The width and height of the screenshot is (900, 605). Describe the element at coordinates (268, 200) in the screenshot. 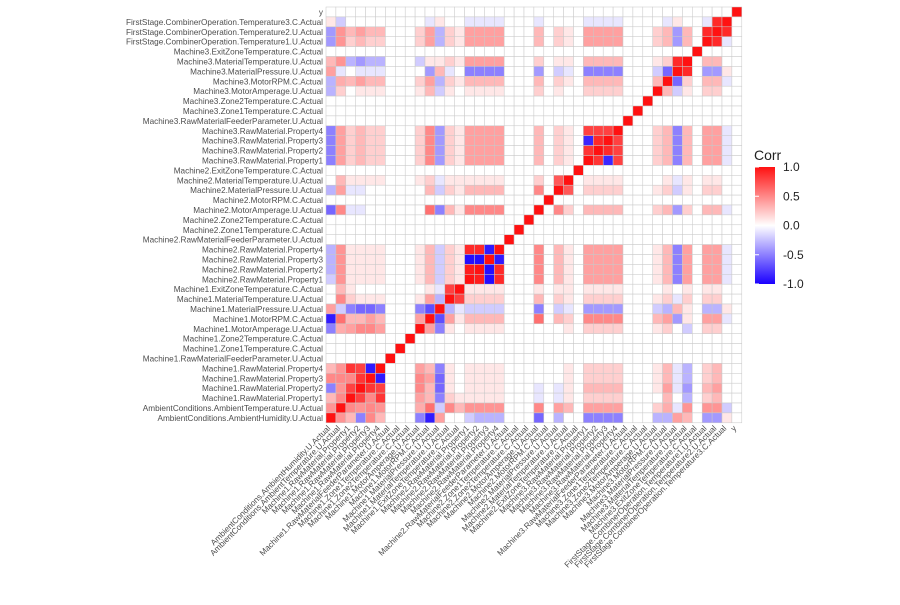

I see `y-tick-label: Machine2.MotorRPM.C.Actual` at that location.